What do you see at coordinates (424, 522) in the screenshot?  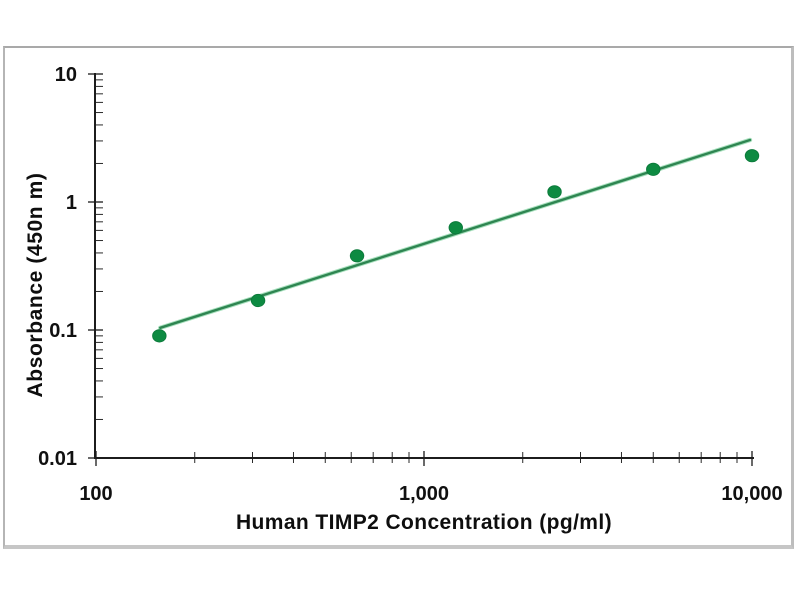 I see `x-axis-title: Human TIMP2 Concentration (pg/ml)` at bounding box center [424, 522].